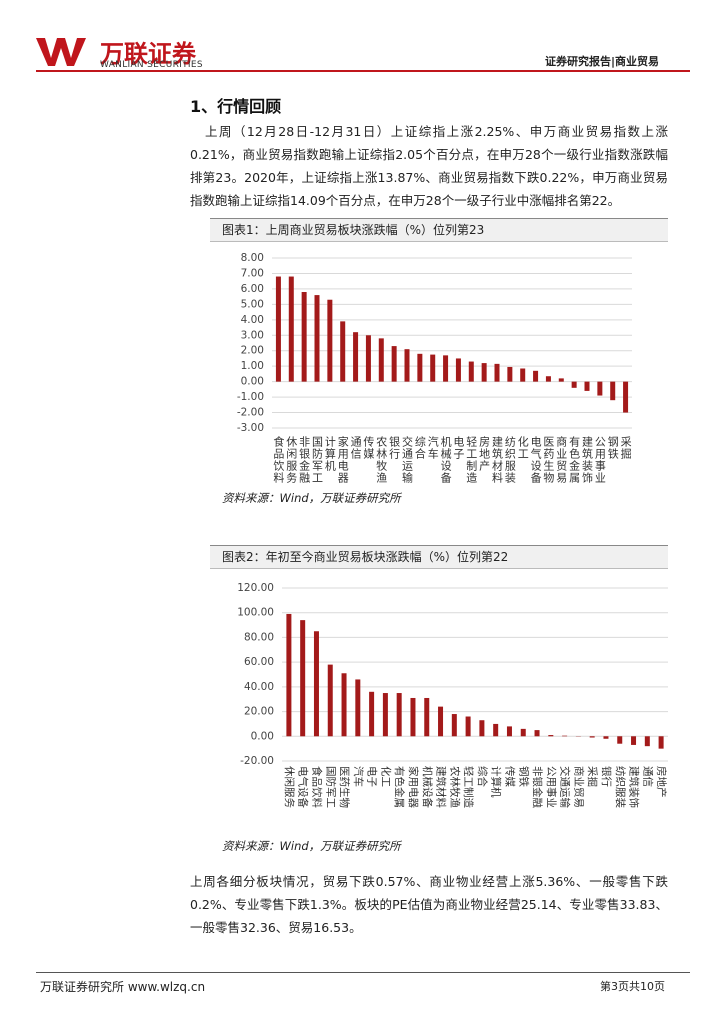 The width and height of the screenshot is (724, 1024). I want to click on y-tick-label: 8.00, so click(252, 258).